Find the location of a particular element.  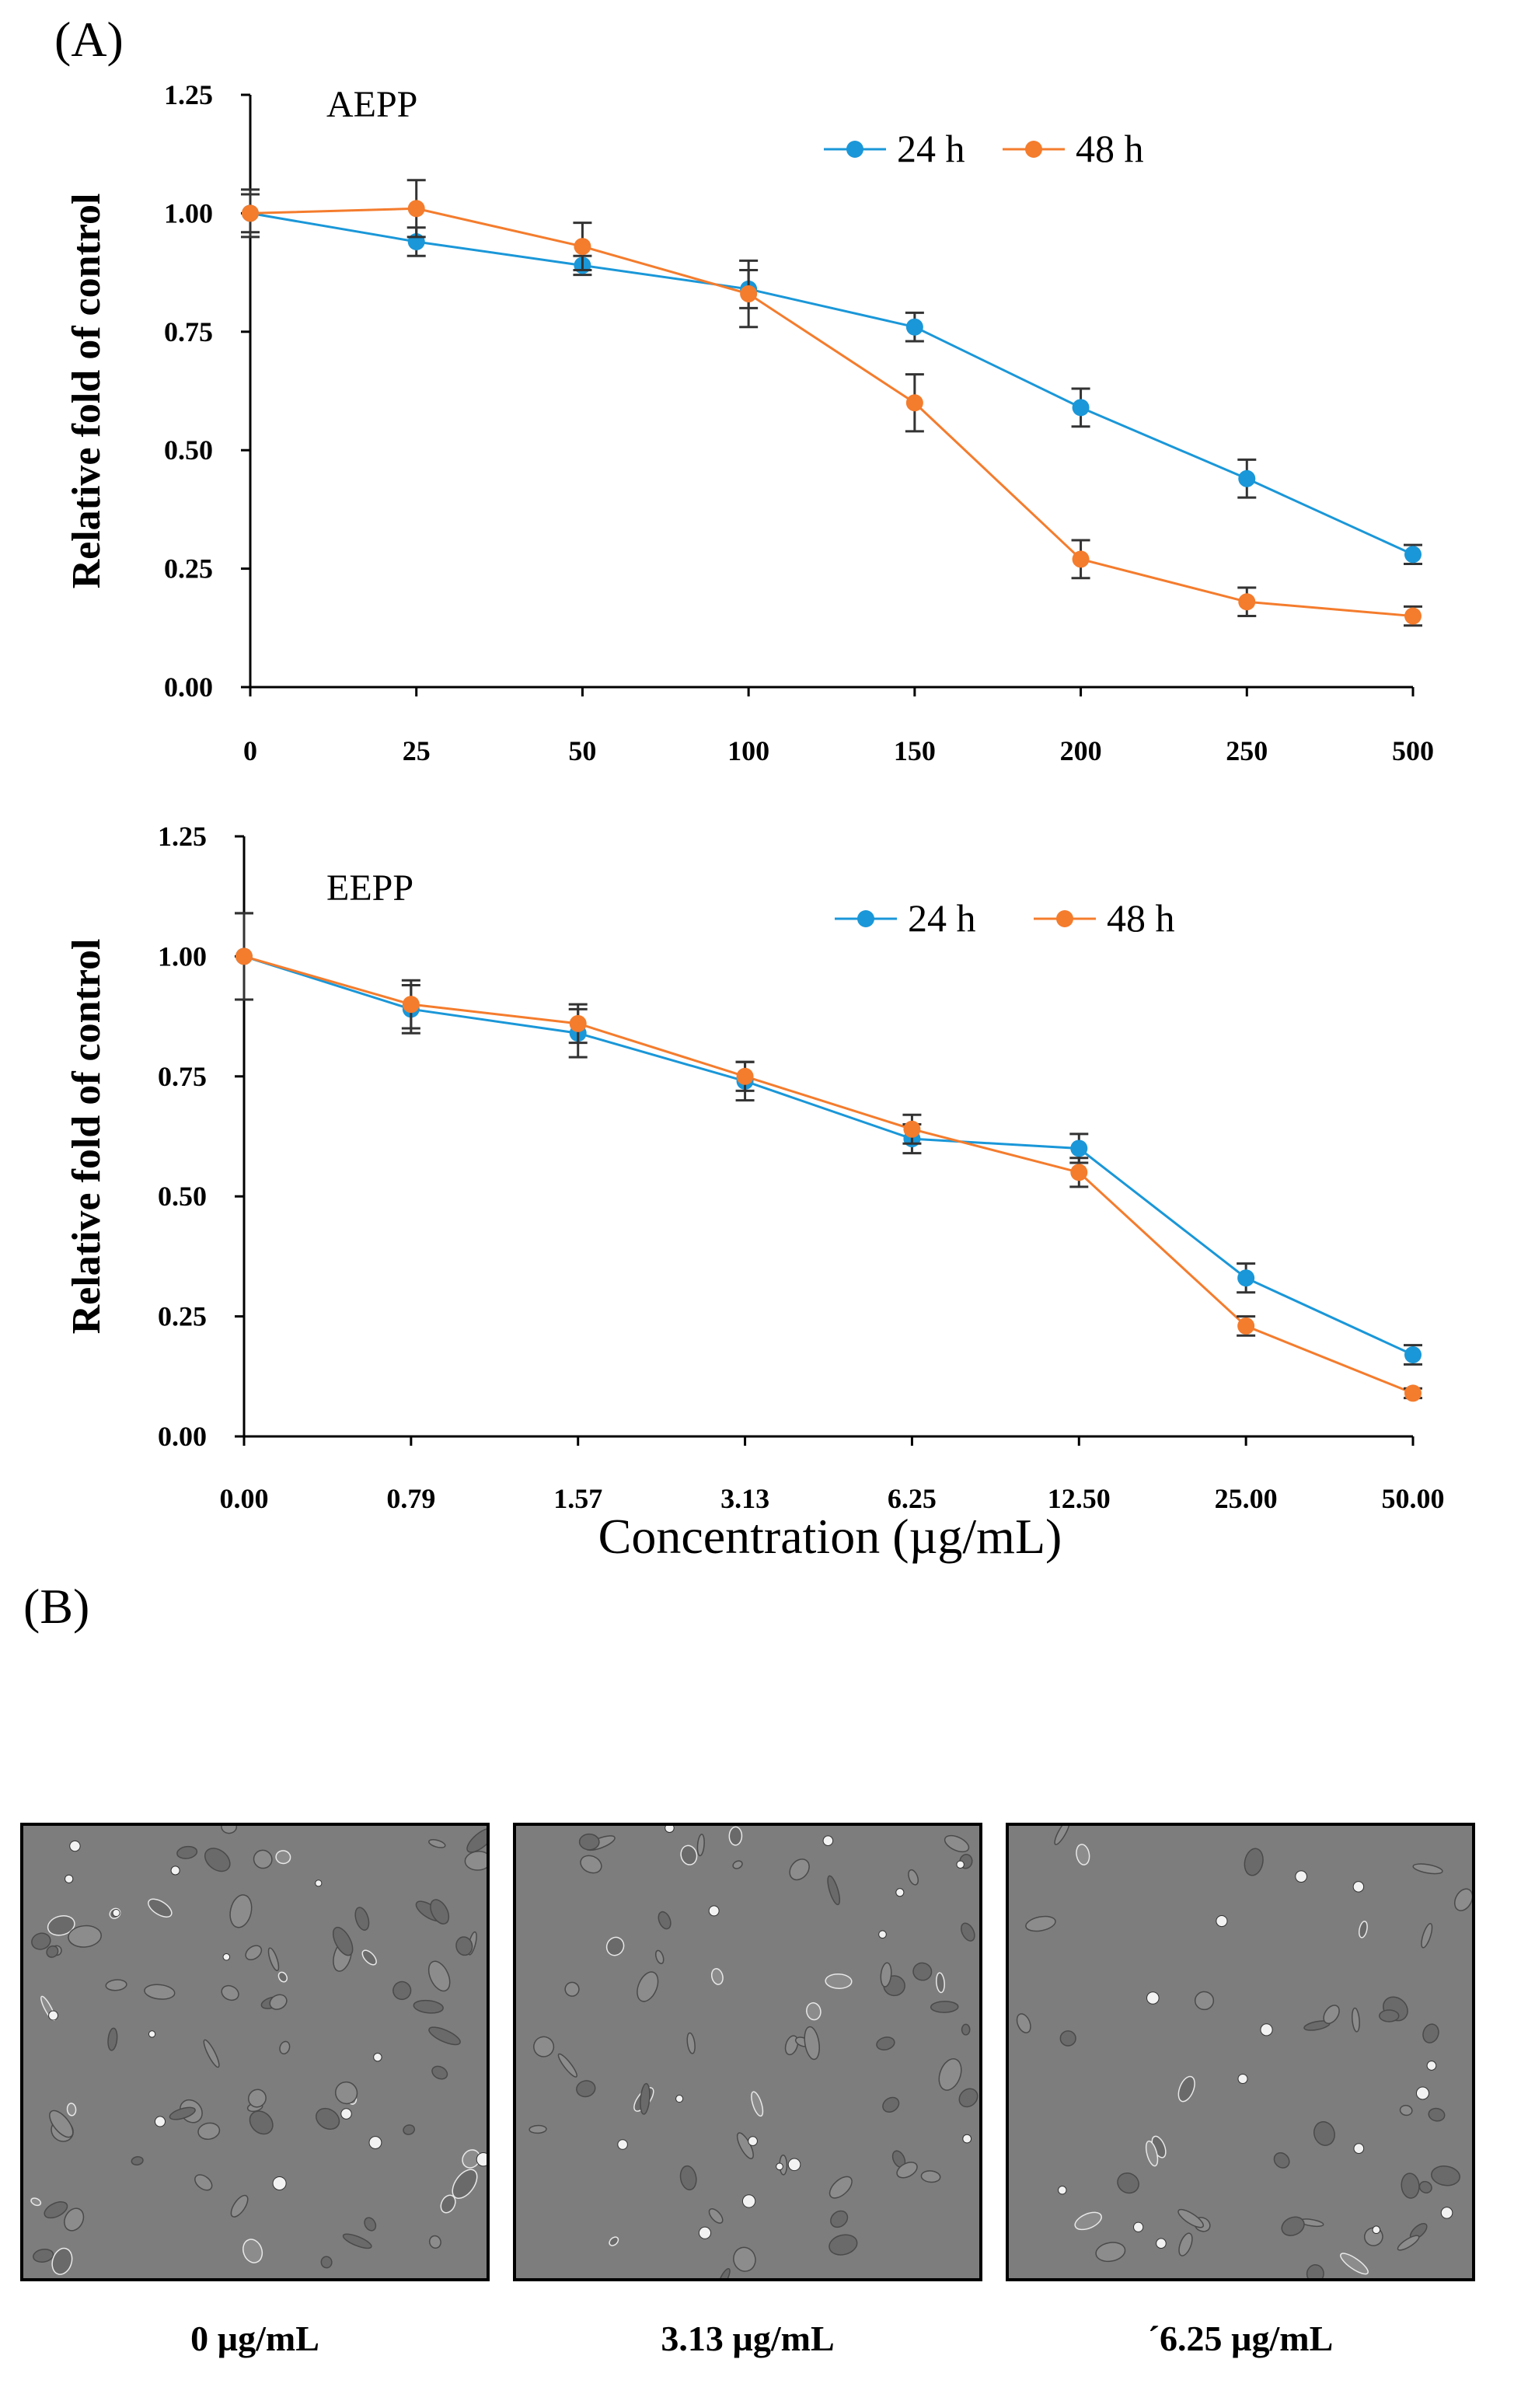

x-tick-label-1-3: 3.13 is located at coordinates (744, 1498).